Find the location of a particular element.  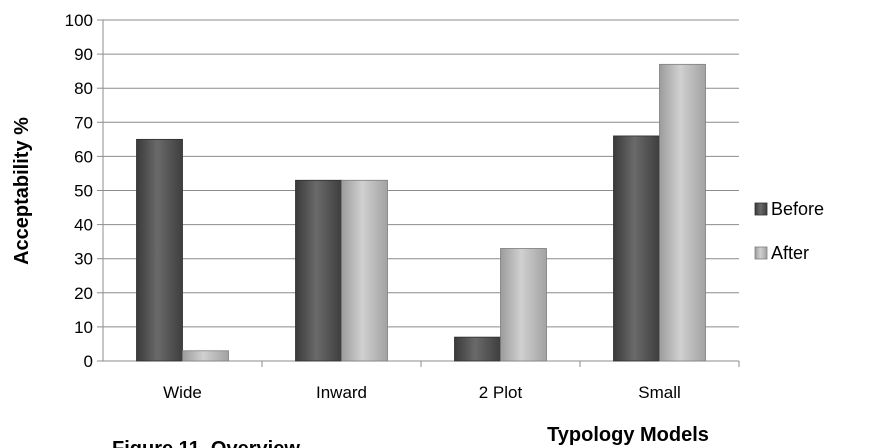

x-tick-label: Inward is located at coordinates (341, 392).